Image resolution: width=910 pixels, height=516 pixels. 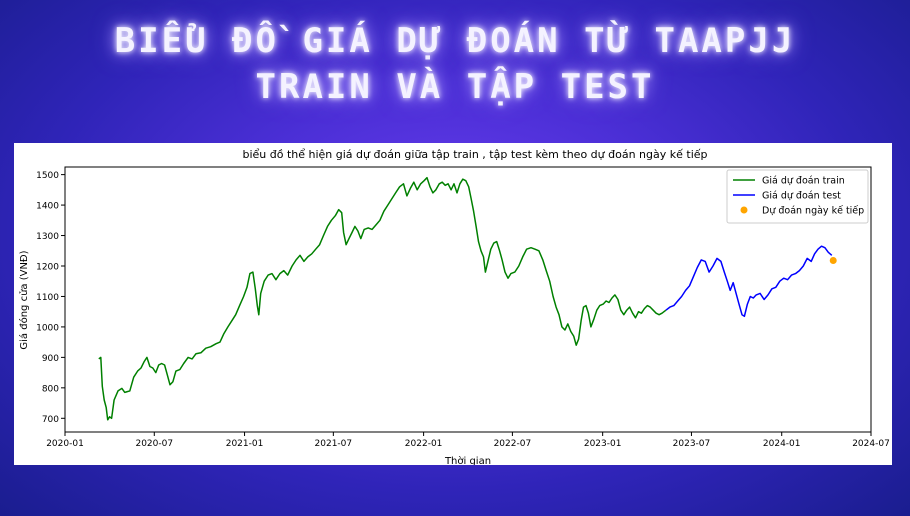 I want to click on x-tick-label: 2024-01, so click(x=782, y=444).